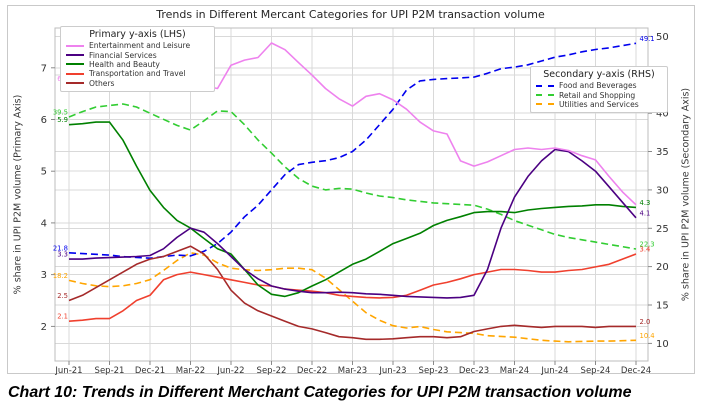 The height and width of the screenshot is (417, 701). I want to click on start-value-label: 5.9, so click(62, 120).